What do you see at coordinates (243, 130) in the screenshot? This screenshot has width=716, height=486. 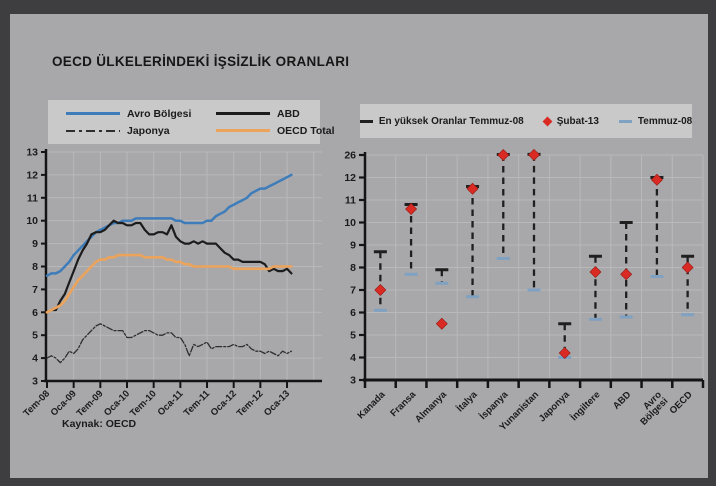 I see `line-sample-orange-icon` at bounding box center [243, 130].